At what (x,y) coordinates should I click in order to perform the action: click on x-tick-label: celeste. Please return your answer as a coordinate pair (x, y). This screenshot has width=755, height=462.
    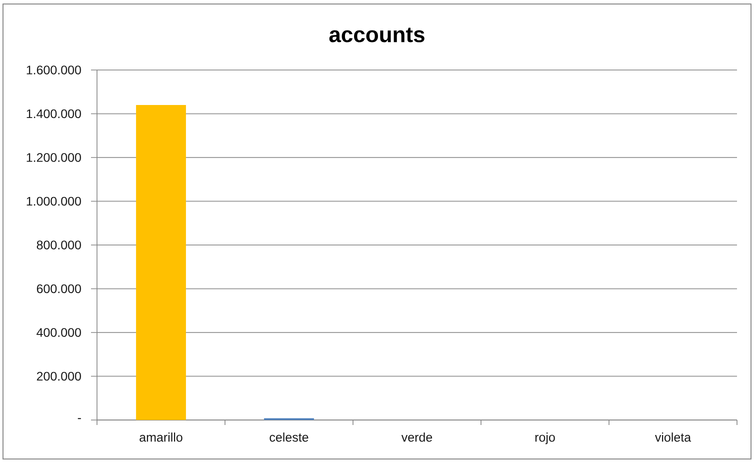
    Looking at the image, I should click on (289, 437).